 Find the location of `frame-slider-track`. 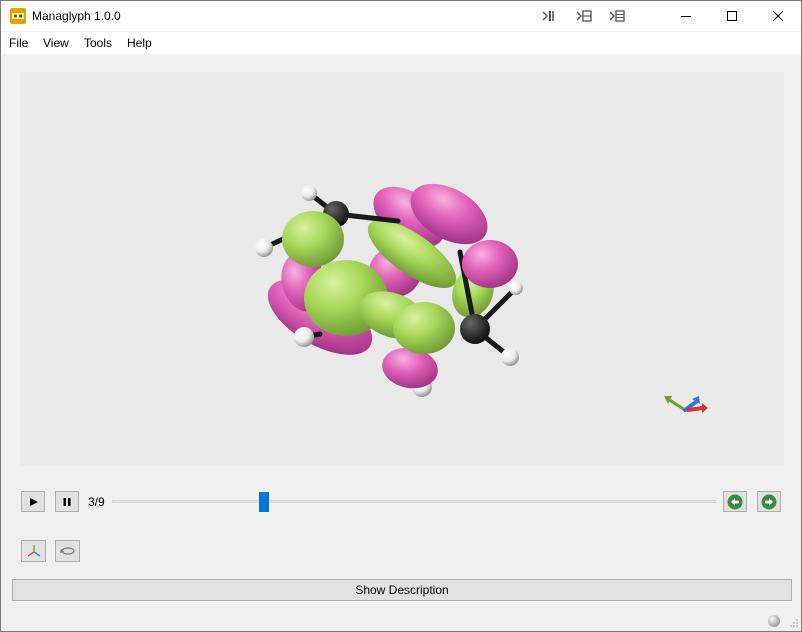

frame-slider-track is located at coordinates (414, 501).